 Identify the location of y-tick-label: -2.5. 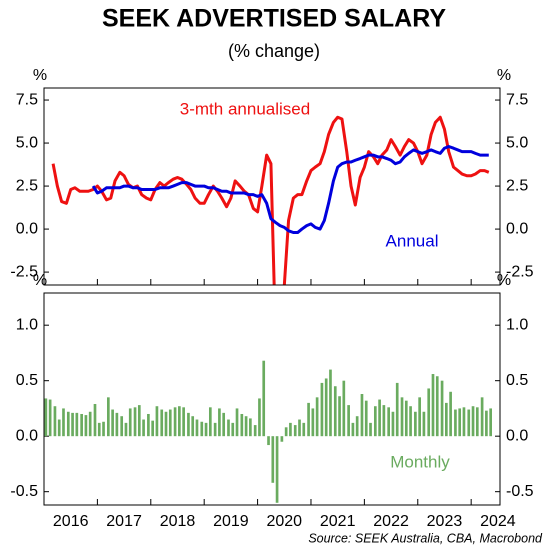
(24, 271).